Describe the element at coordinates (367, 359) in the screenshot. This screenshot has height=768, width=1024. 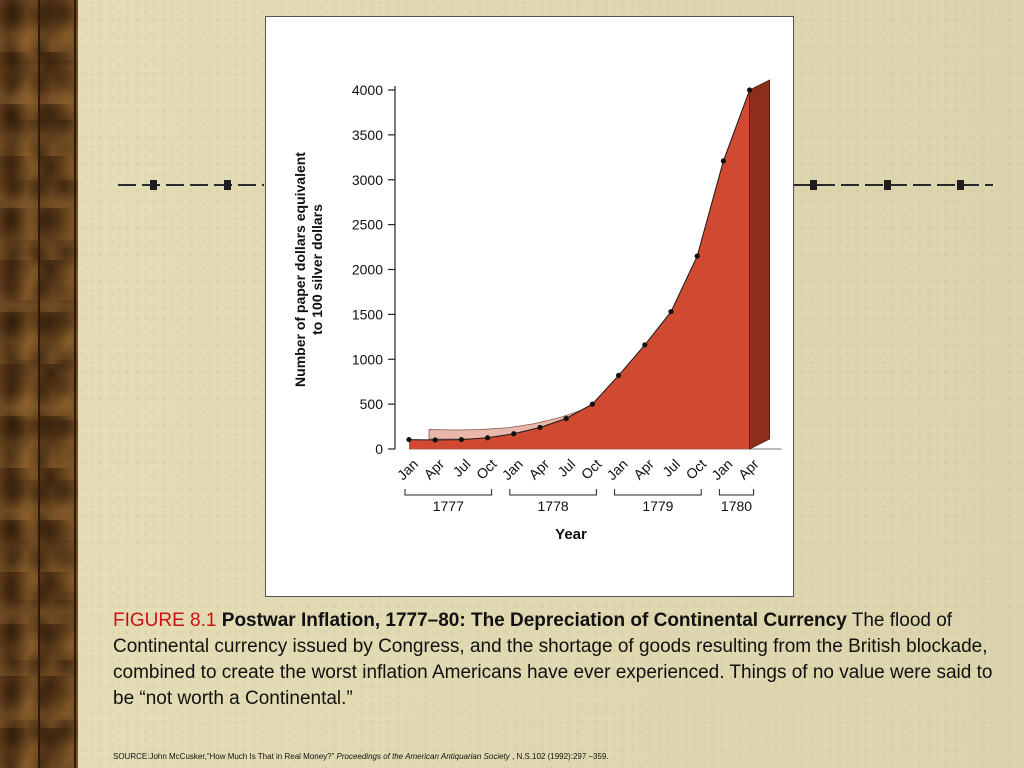
I see `y-tick-label: 1000` at that location.